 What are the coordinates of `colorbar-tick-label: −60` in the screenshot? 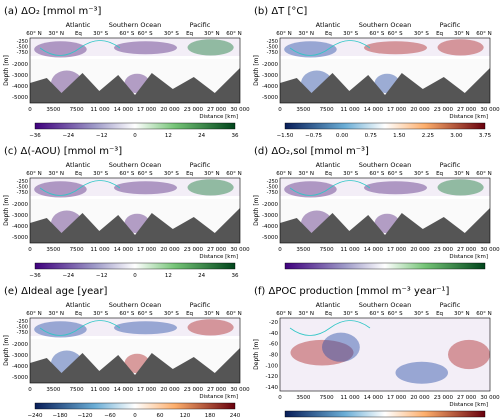 It's located at (110, 416).